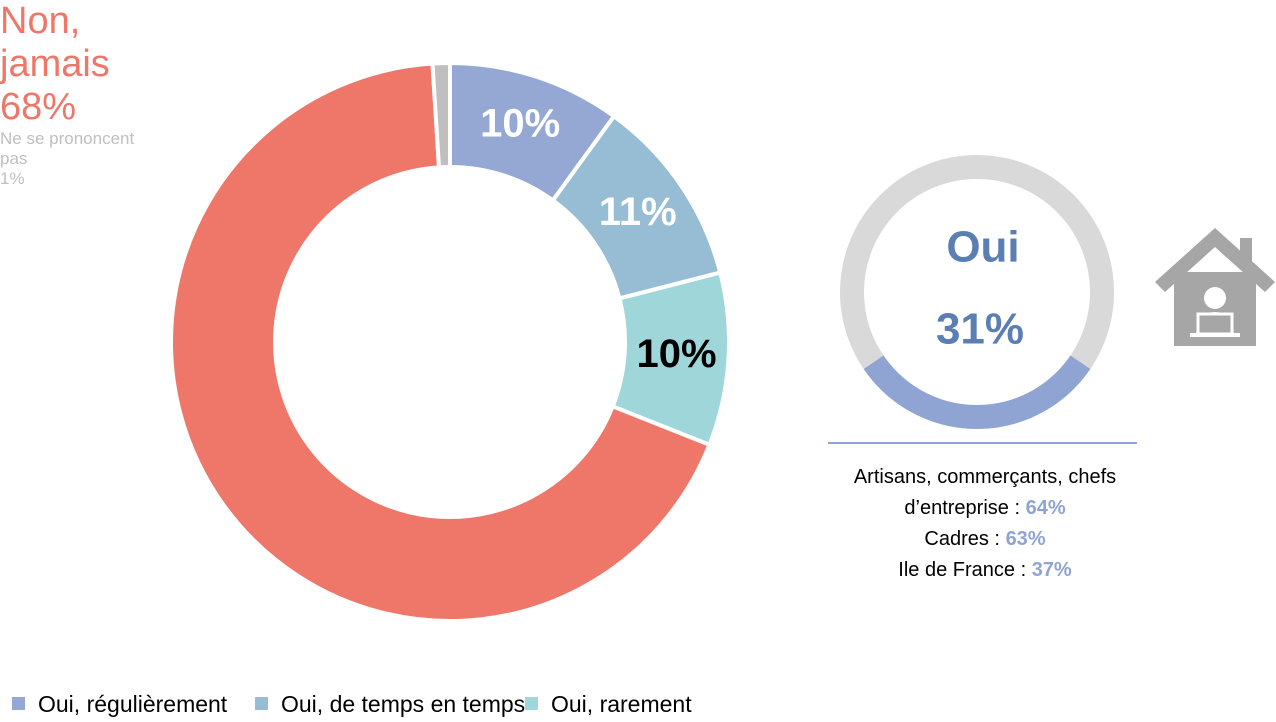  Describe the element at coordinates (67, 148) in the screenshot. I see `outside-label-name: Ne se prononcent pas` at that location.